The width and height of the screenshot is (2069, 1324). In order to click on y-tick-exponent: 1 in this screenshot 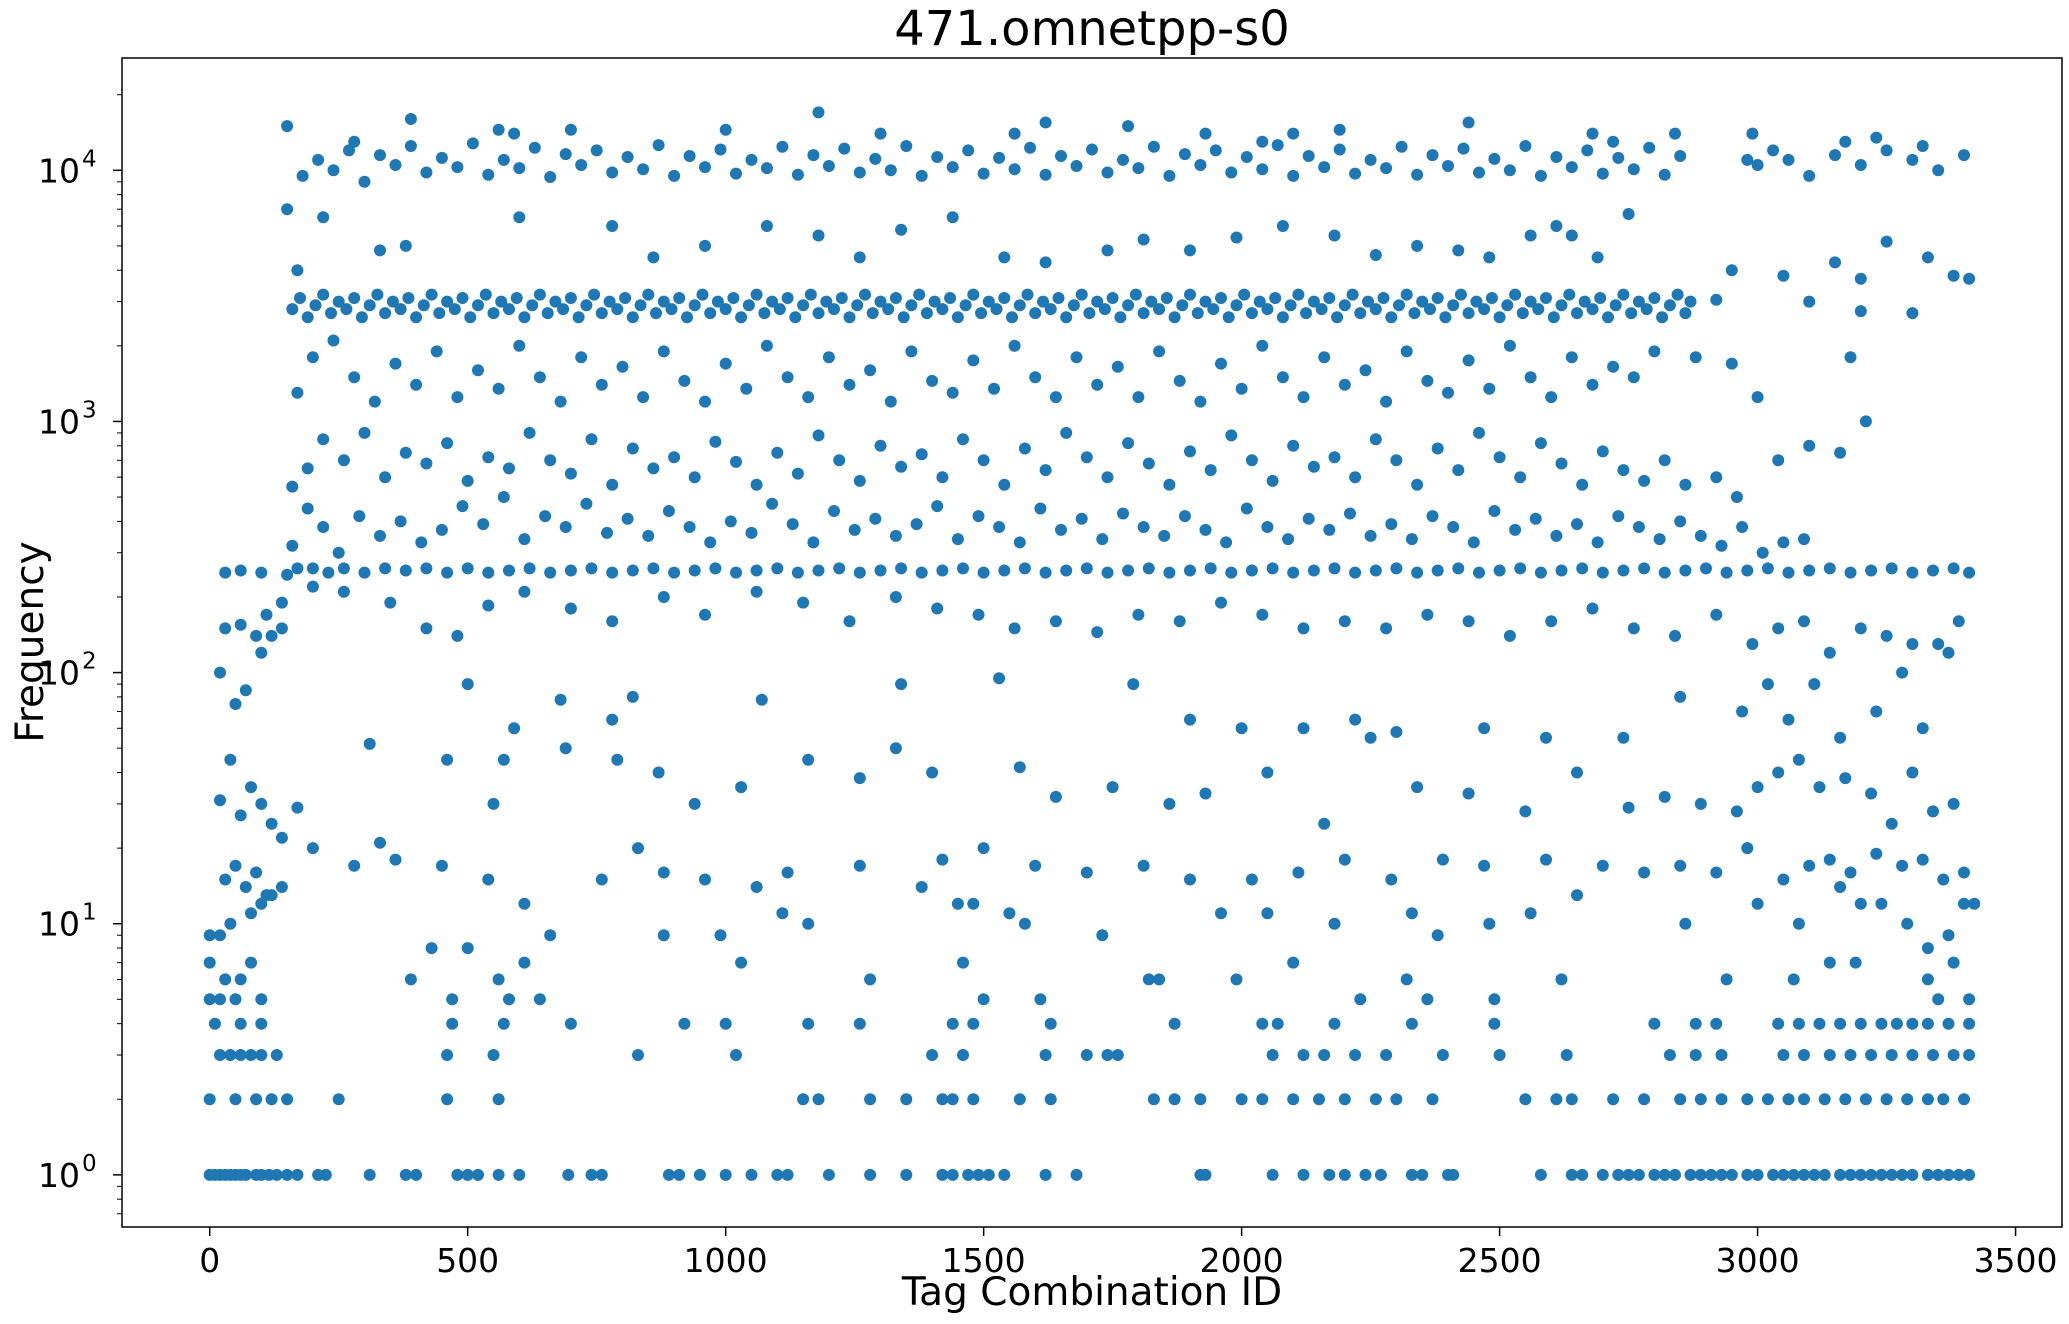, I will do `click(89, 913)`.